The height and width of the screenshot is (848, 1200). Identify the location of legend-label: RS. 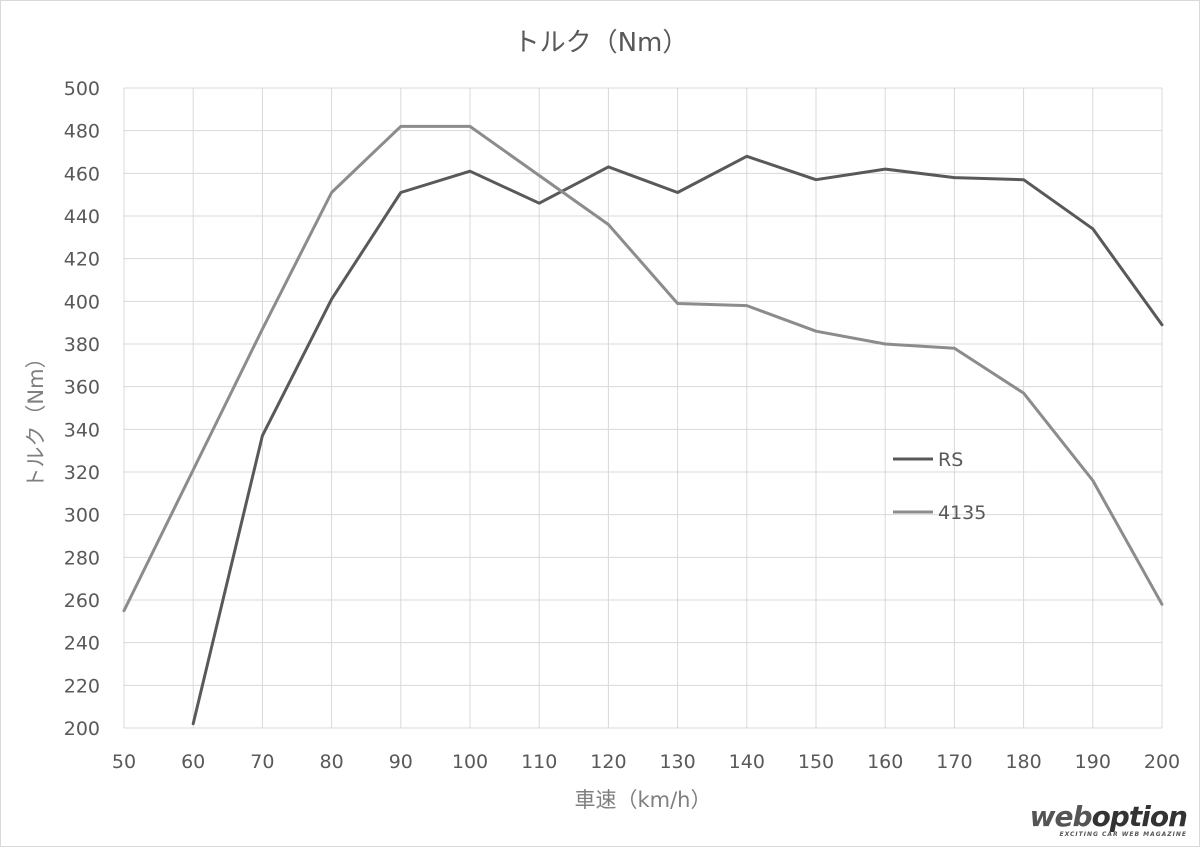
(950, 460).